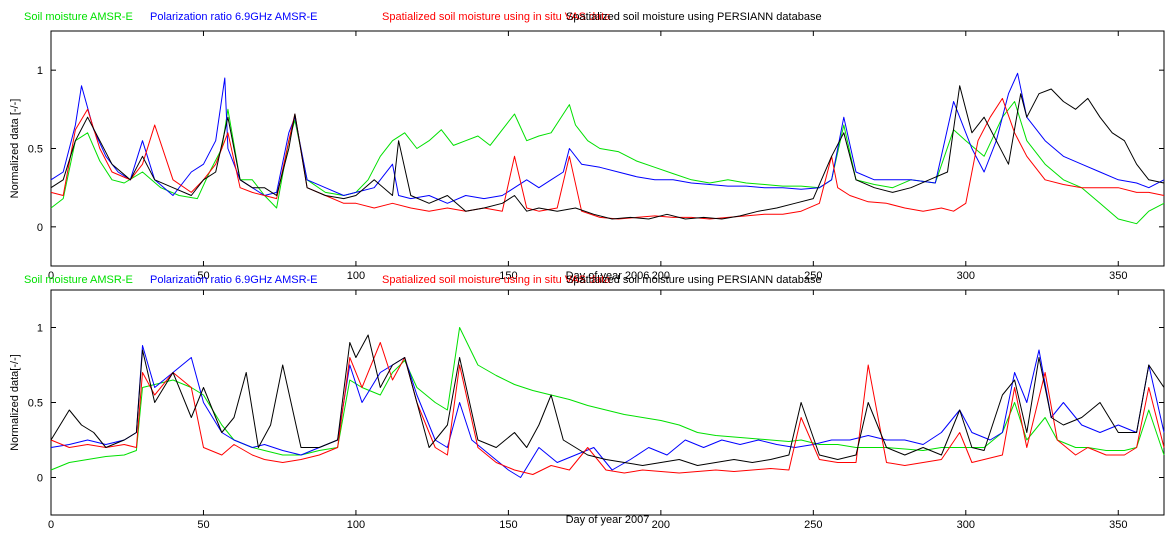 Image resolution: width=1173 pixels, height=533 pixels. Describe the element at coordinates (15, 402) in the screenshot. I see `y-axis-label: Normalized data[-/-]` at that location.